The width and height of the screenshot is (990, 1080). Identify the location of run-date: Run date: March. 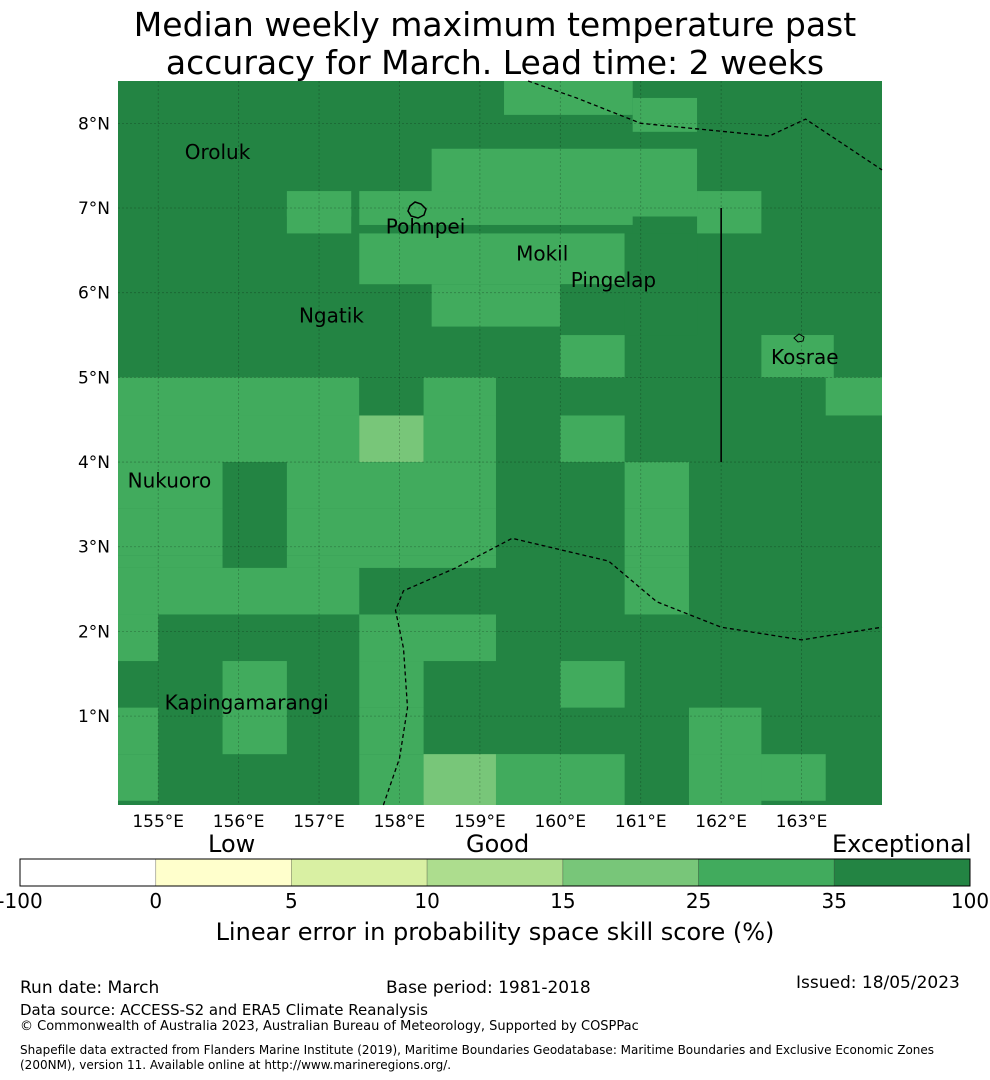
(90, 988).